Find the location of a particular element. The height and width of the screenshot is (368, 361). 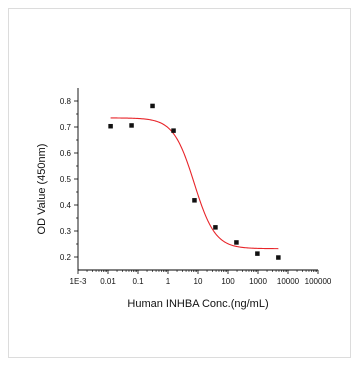

y-tick-label: 0.5 is located at coordinates (66, 179).